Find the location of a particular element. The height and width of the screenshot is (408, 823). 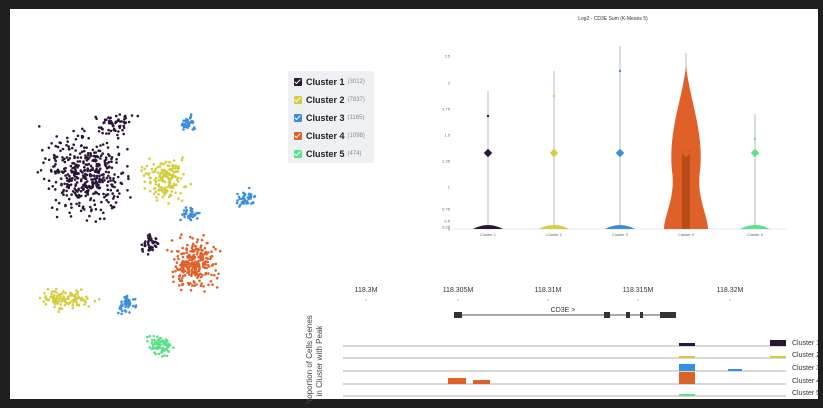

gene-model: CD3E > is located at coordinates (565, 312).